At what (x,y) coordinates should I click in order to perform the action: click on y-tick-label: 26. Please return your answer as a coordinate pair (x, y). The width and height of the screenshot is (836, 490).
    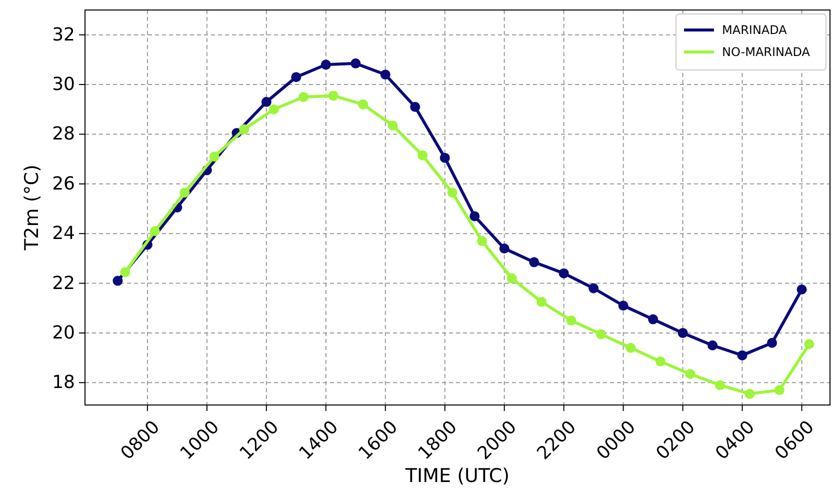
    Looking at the image, I should click on (63, 183).